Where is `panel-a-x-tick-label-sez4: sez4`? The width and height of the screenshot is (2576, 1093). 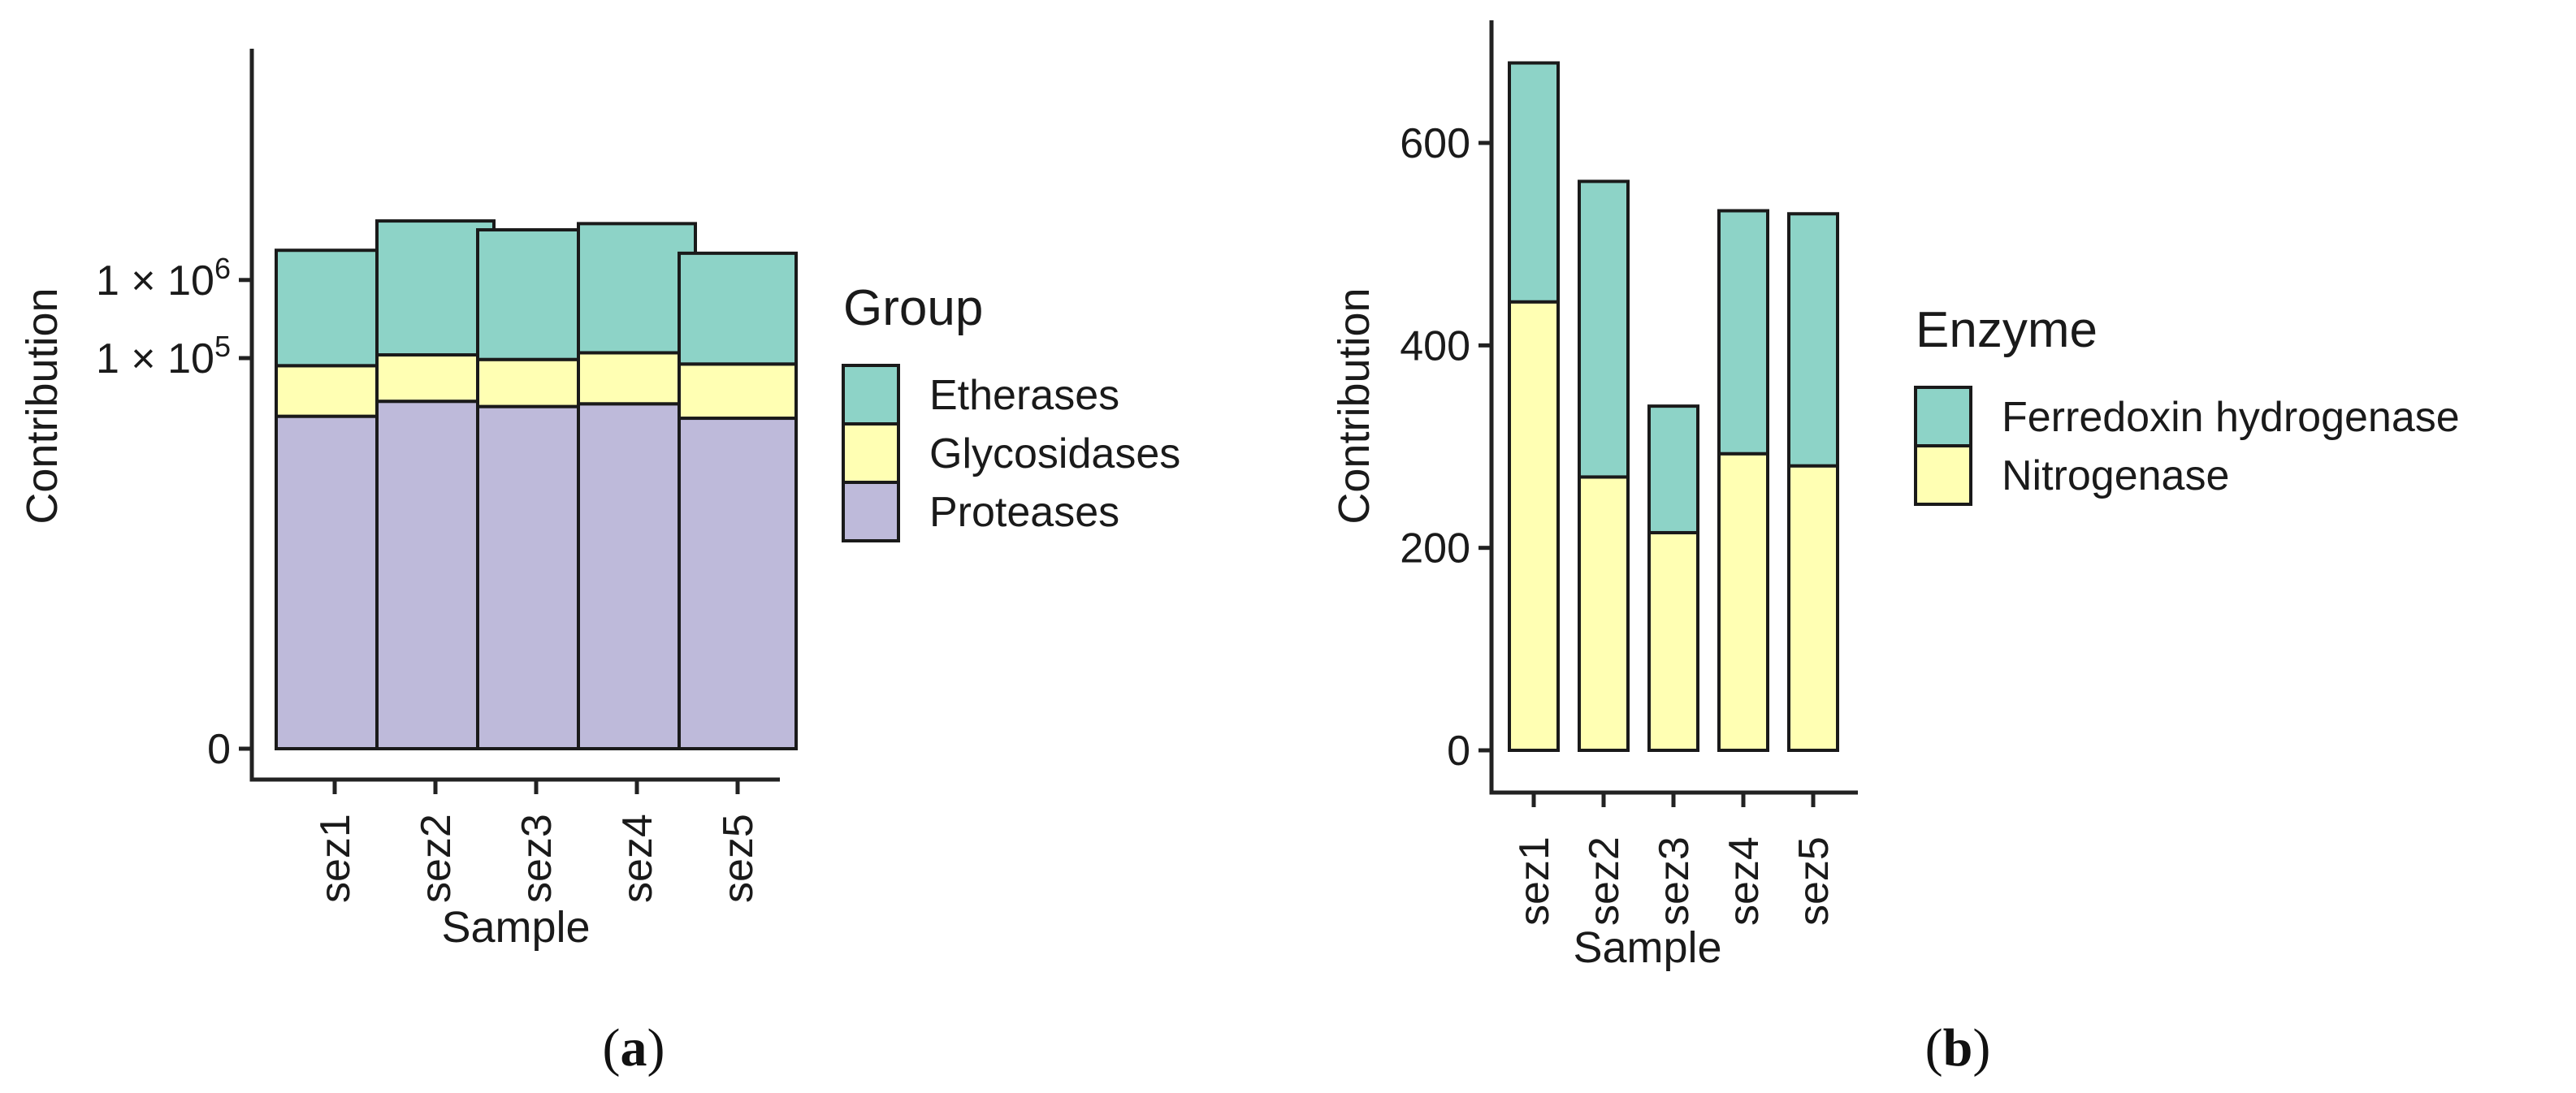
panel-a-x-tick-label-sez4: sez4 is located at coordinates (637, 858).